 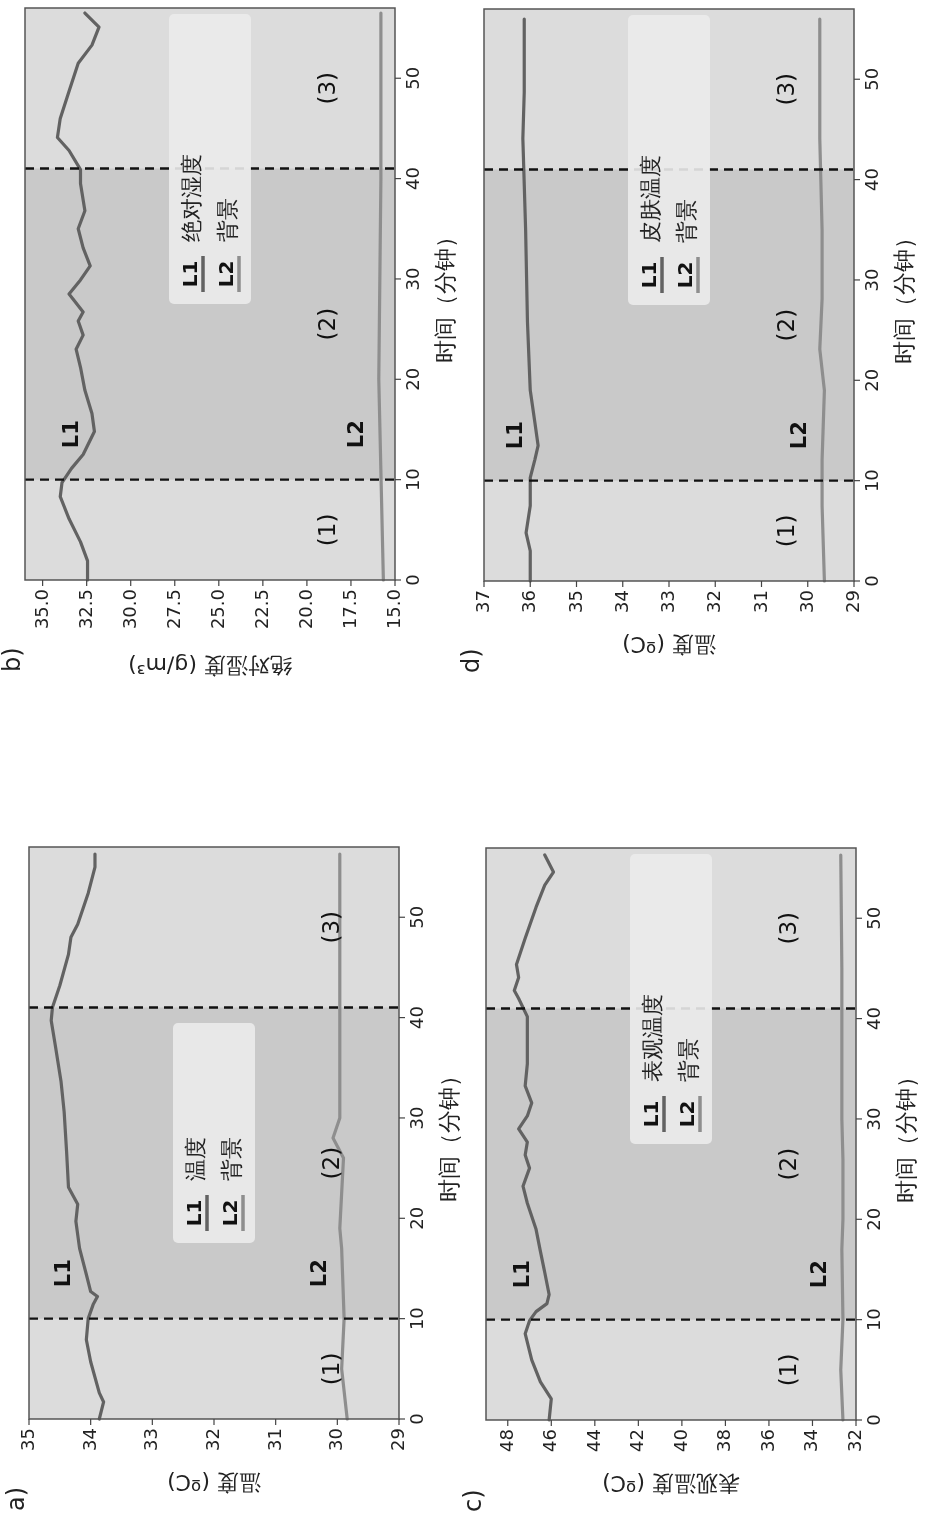 What do you see at coordinates (85, 609) in the screenshot?
I see `x-tick-label: 32.5` at bounding box center [85, 609].